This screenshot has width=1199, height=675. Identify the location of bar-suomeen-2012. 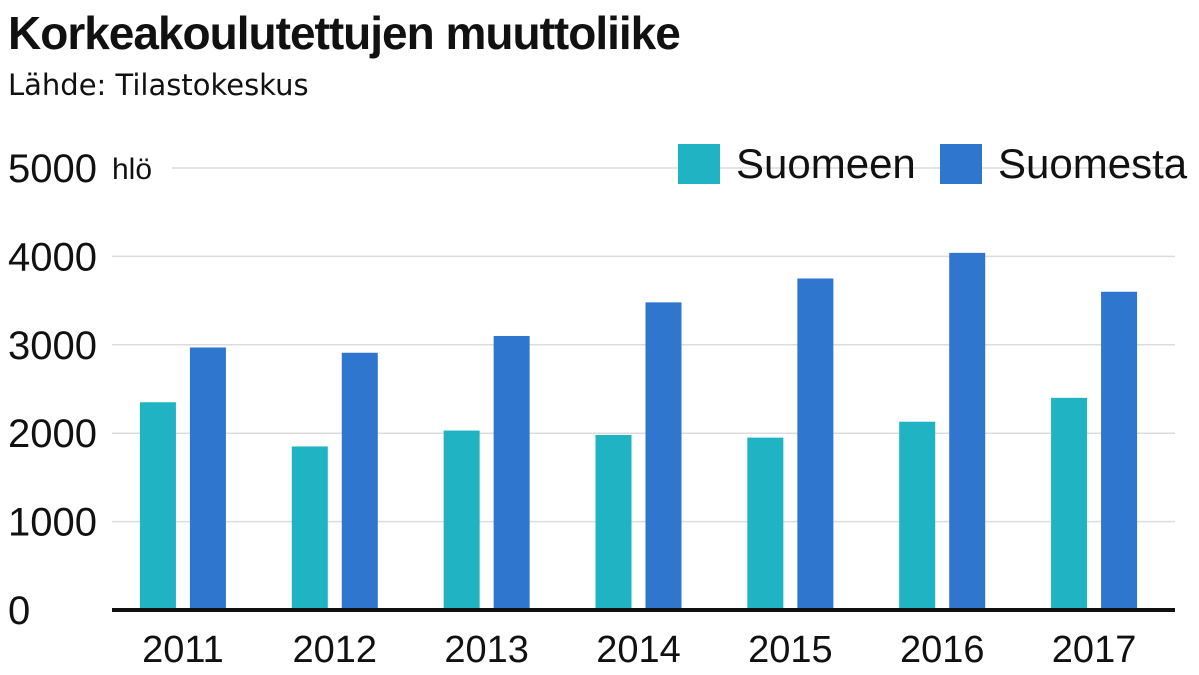
(309, 528).